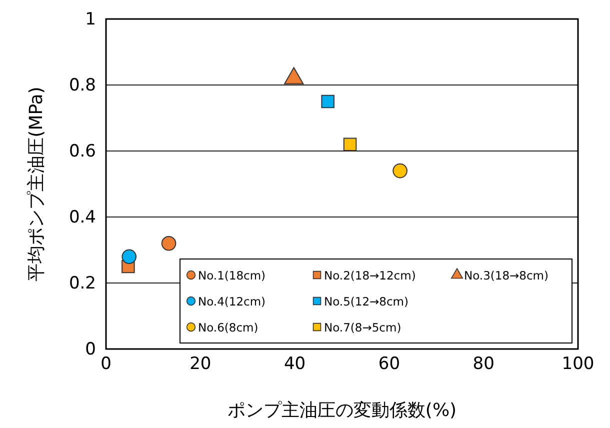 This screenshot has height=428, width=610. I want to click on x-axis-title: ポンプ主油圧の変動係数(%), so click(342, 410).